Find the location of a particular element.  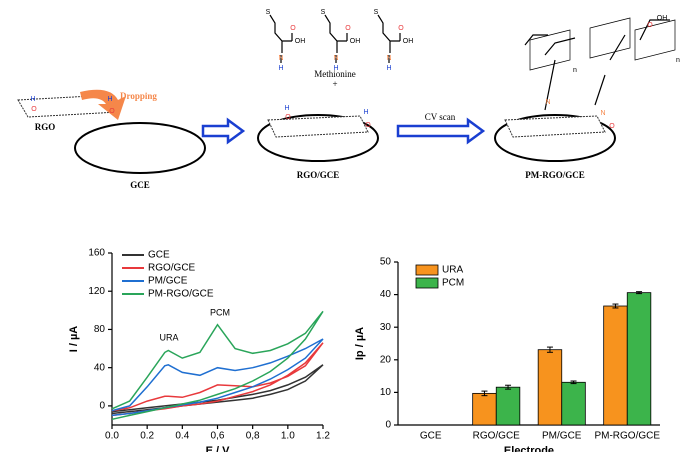

scheme-label: CV scan is located at coordinates (440, 117).